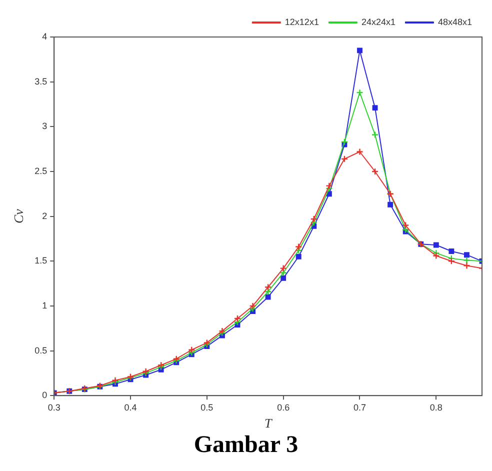  Describe the element at coordinates (18, 216) in the screenshot. I see `y-axis-title: Cv` at that location.